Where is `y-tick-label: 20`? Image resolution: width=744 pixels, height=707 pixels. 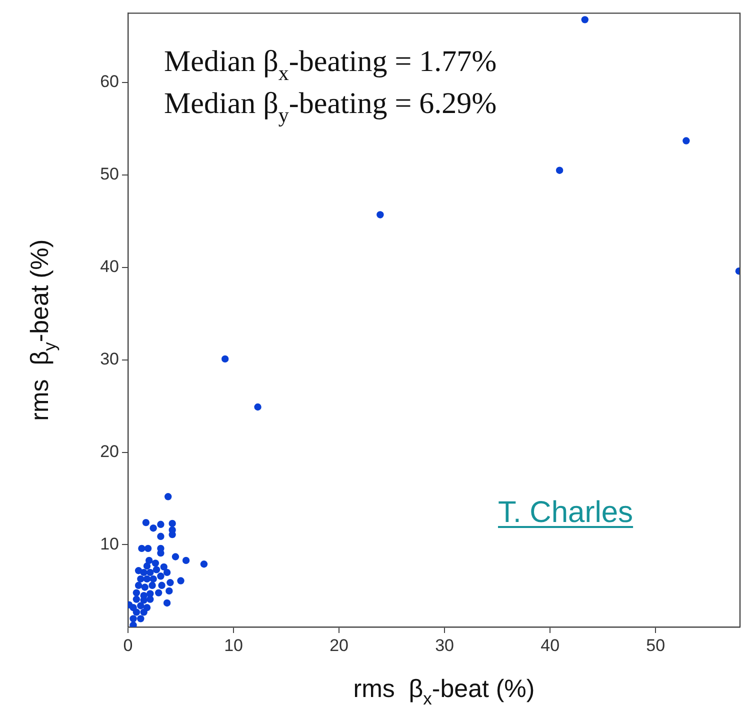 y-tick-label: 20 is located at coordinates (109, 451).